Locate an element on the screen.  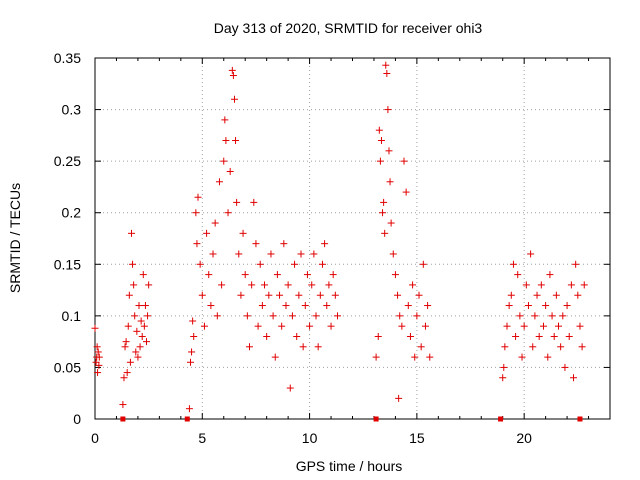
x-tick-label: 10 is located at coordinates (310, 438).